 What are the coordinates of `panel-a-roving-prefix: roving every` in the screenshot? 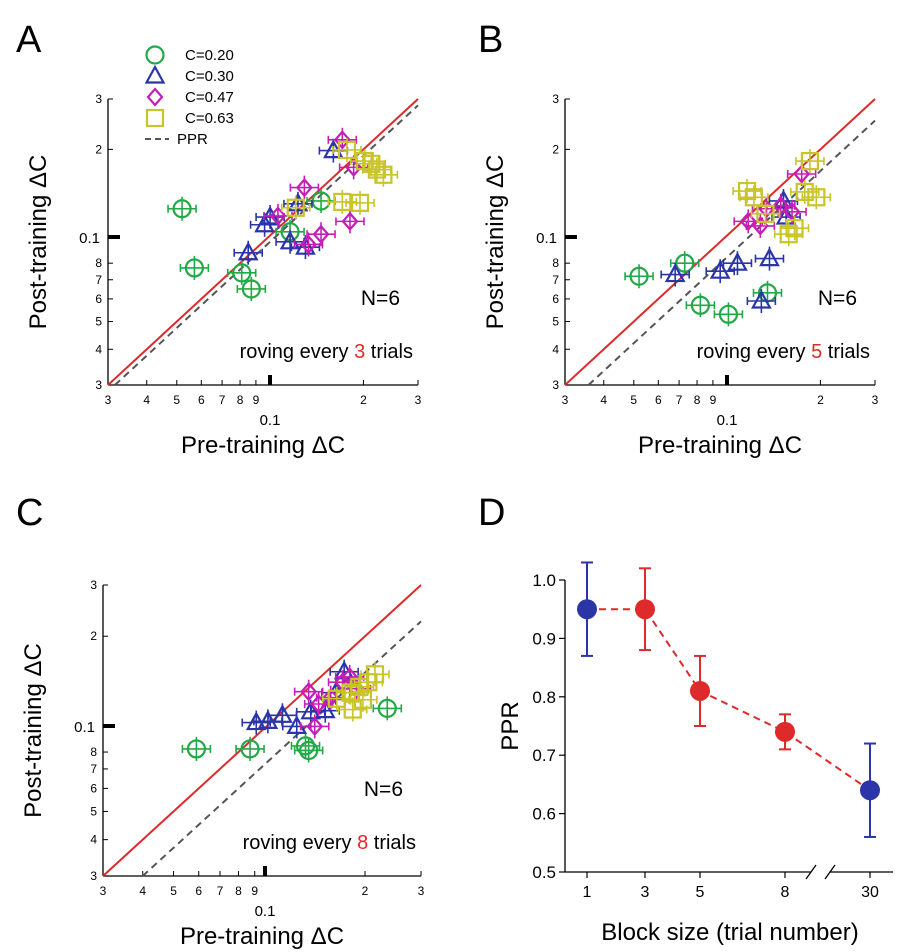 It's located at (297, 352).